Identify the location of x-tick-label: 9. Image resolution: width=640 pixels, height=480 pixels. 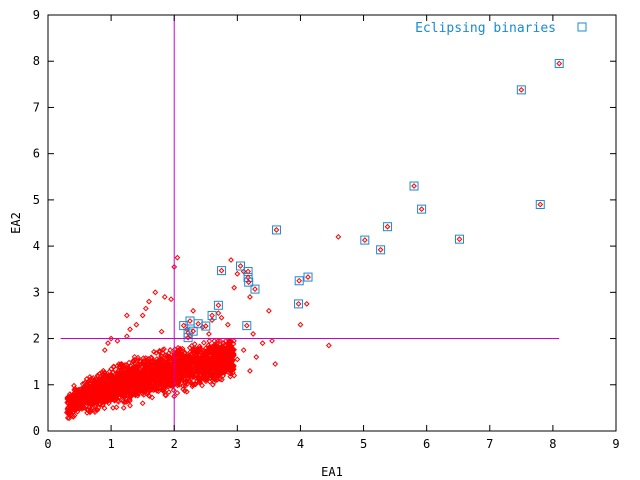
(615, 444).